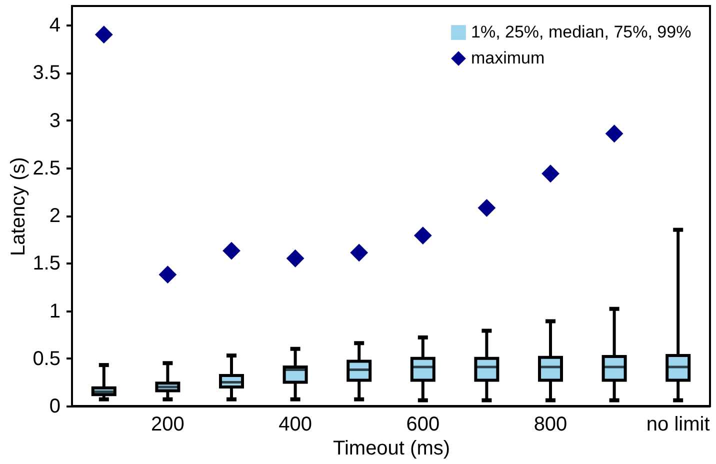 Image resolution: width=716 pixels, height=464 pixels. What do you see at coordinates (167, 425) in the screenshot?
I see `x-tick-label: 200` at bounding box center [167, 425].